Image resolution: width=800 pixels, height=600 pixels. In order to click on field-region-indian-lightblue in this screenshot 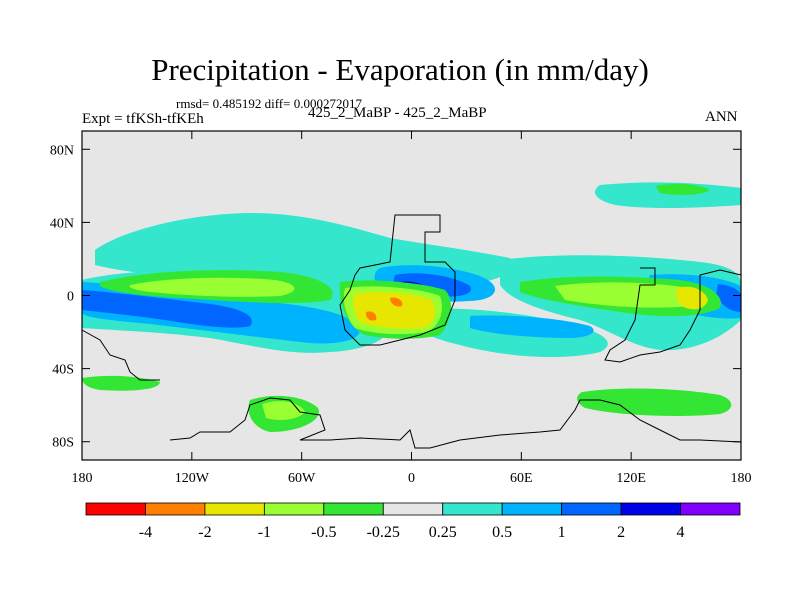, I will do `click(532, 326)`.